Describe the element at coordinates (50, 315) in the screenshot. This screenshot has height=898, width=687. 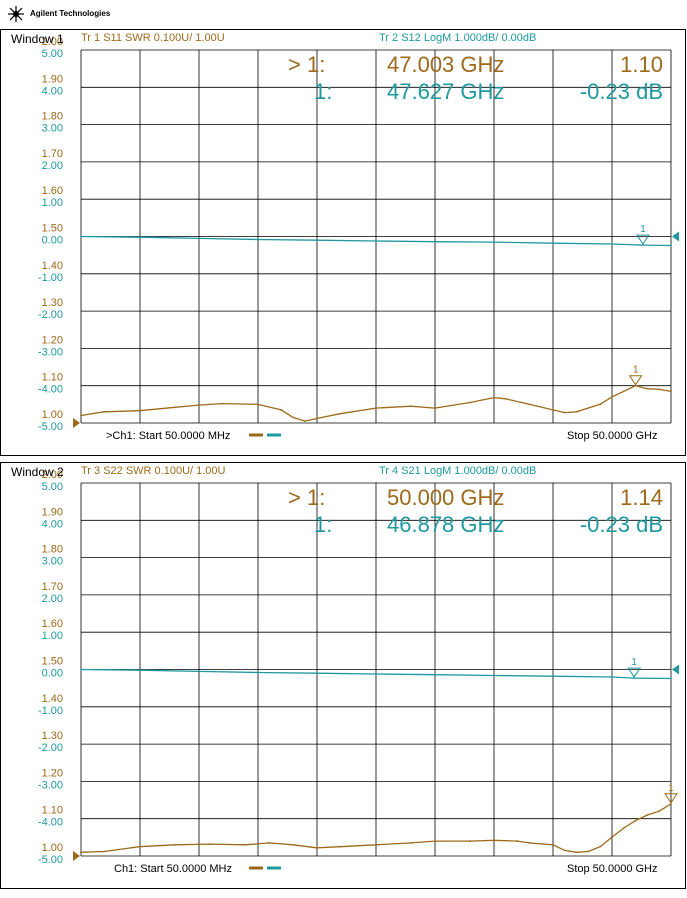
I see `y-tick-label-right: -2.00` at that location.